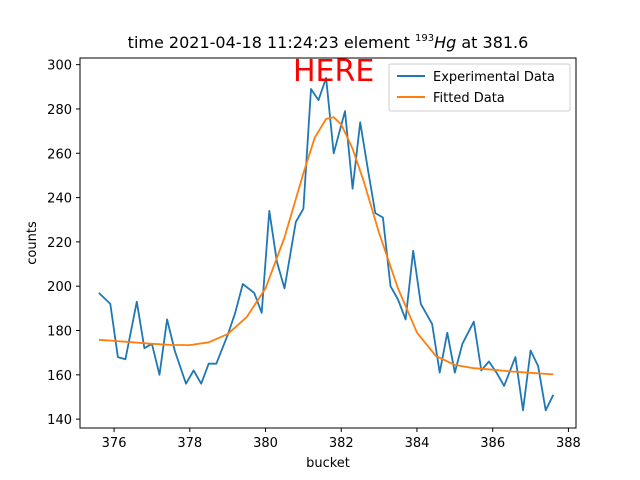 This screenshot has width=640, height=480. I want to click on title-element: Hg, so click(445, 42).